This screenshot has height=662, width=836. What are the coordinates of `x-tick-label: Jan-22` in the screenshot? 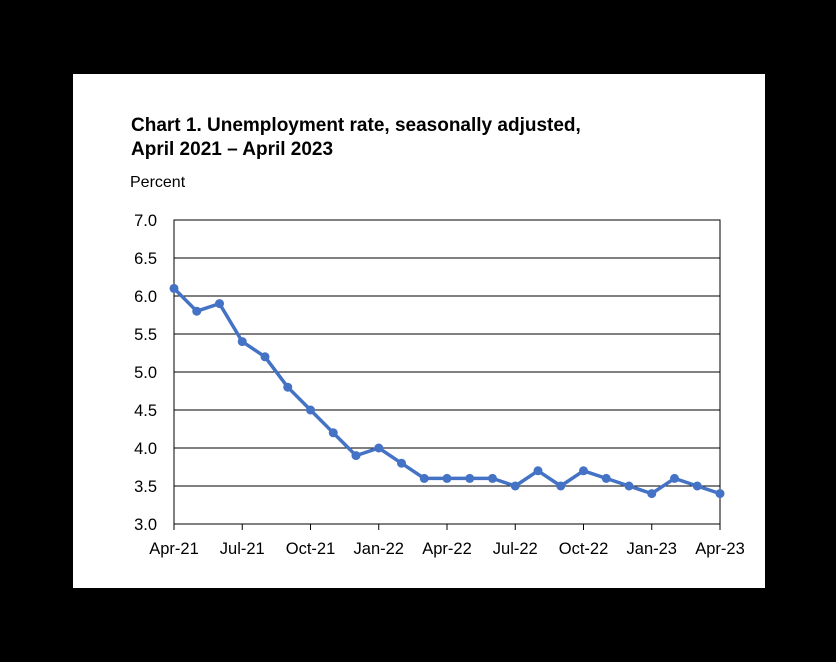 It's located at (379, 549).